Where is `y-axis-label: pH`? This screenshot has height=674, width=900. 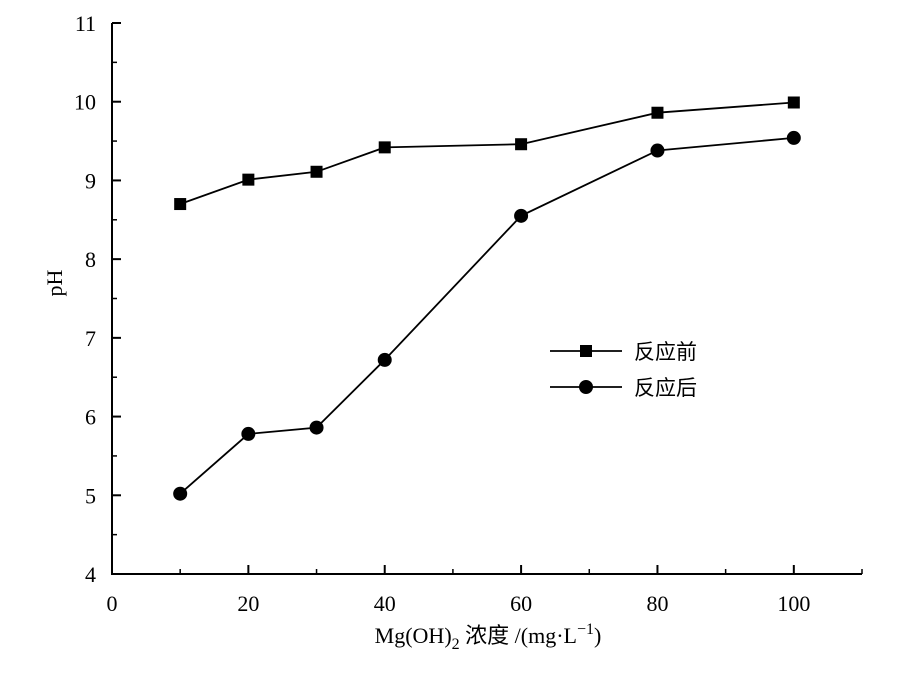 y-axis-label: pH is located at coordinates (54, 282).